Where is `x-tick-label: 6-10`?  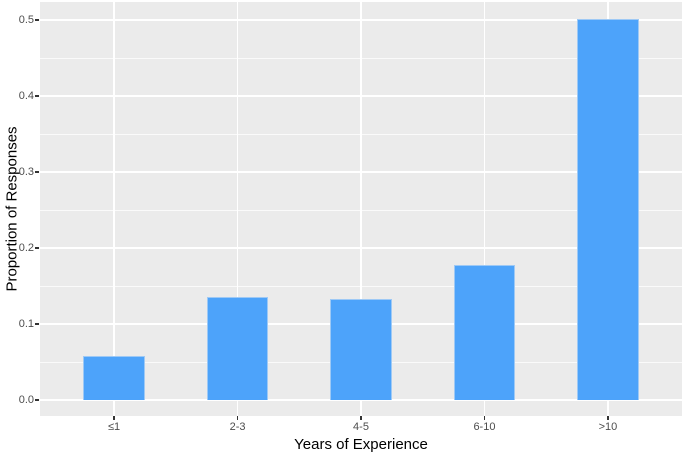 x-tick-label: 6-10 is located at coordinates (484, 427).